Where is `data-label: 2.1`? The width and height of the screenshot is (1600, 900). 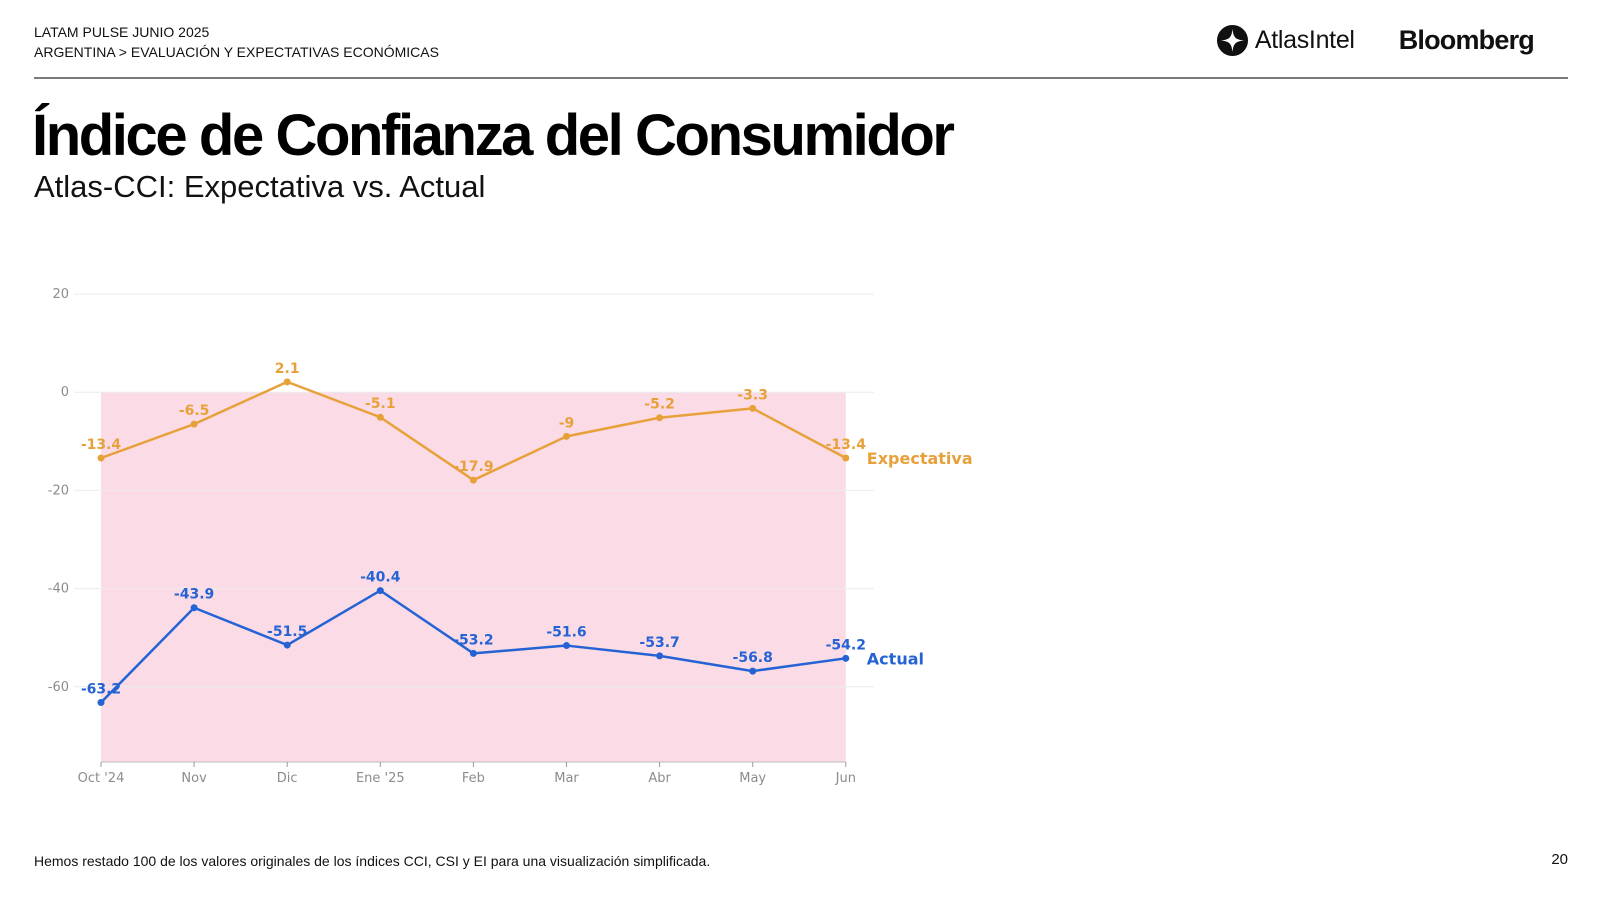 data-label: 2.1 is located at coordinates (287, 369).